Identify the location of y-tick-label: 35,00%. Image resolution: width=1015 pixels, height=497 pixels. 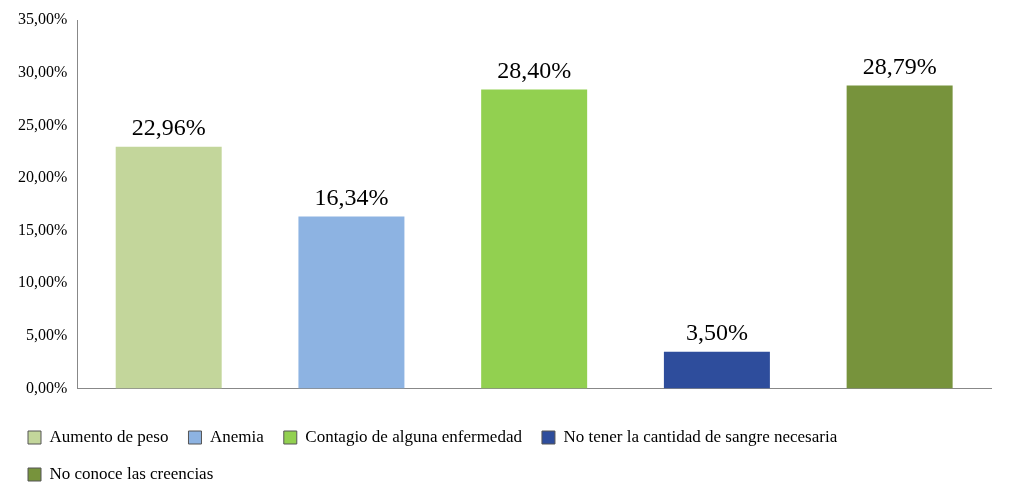
(43, 19).